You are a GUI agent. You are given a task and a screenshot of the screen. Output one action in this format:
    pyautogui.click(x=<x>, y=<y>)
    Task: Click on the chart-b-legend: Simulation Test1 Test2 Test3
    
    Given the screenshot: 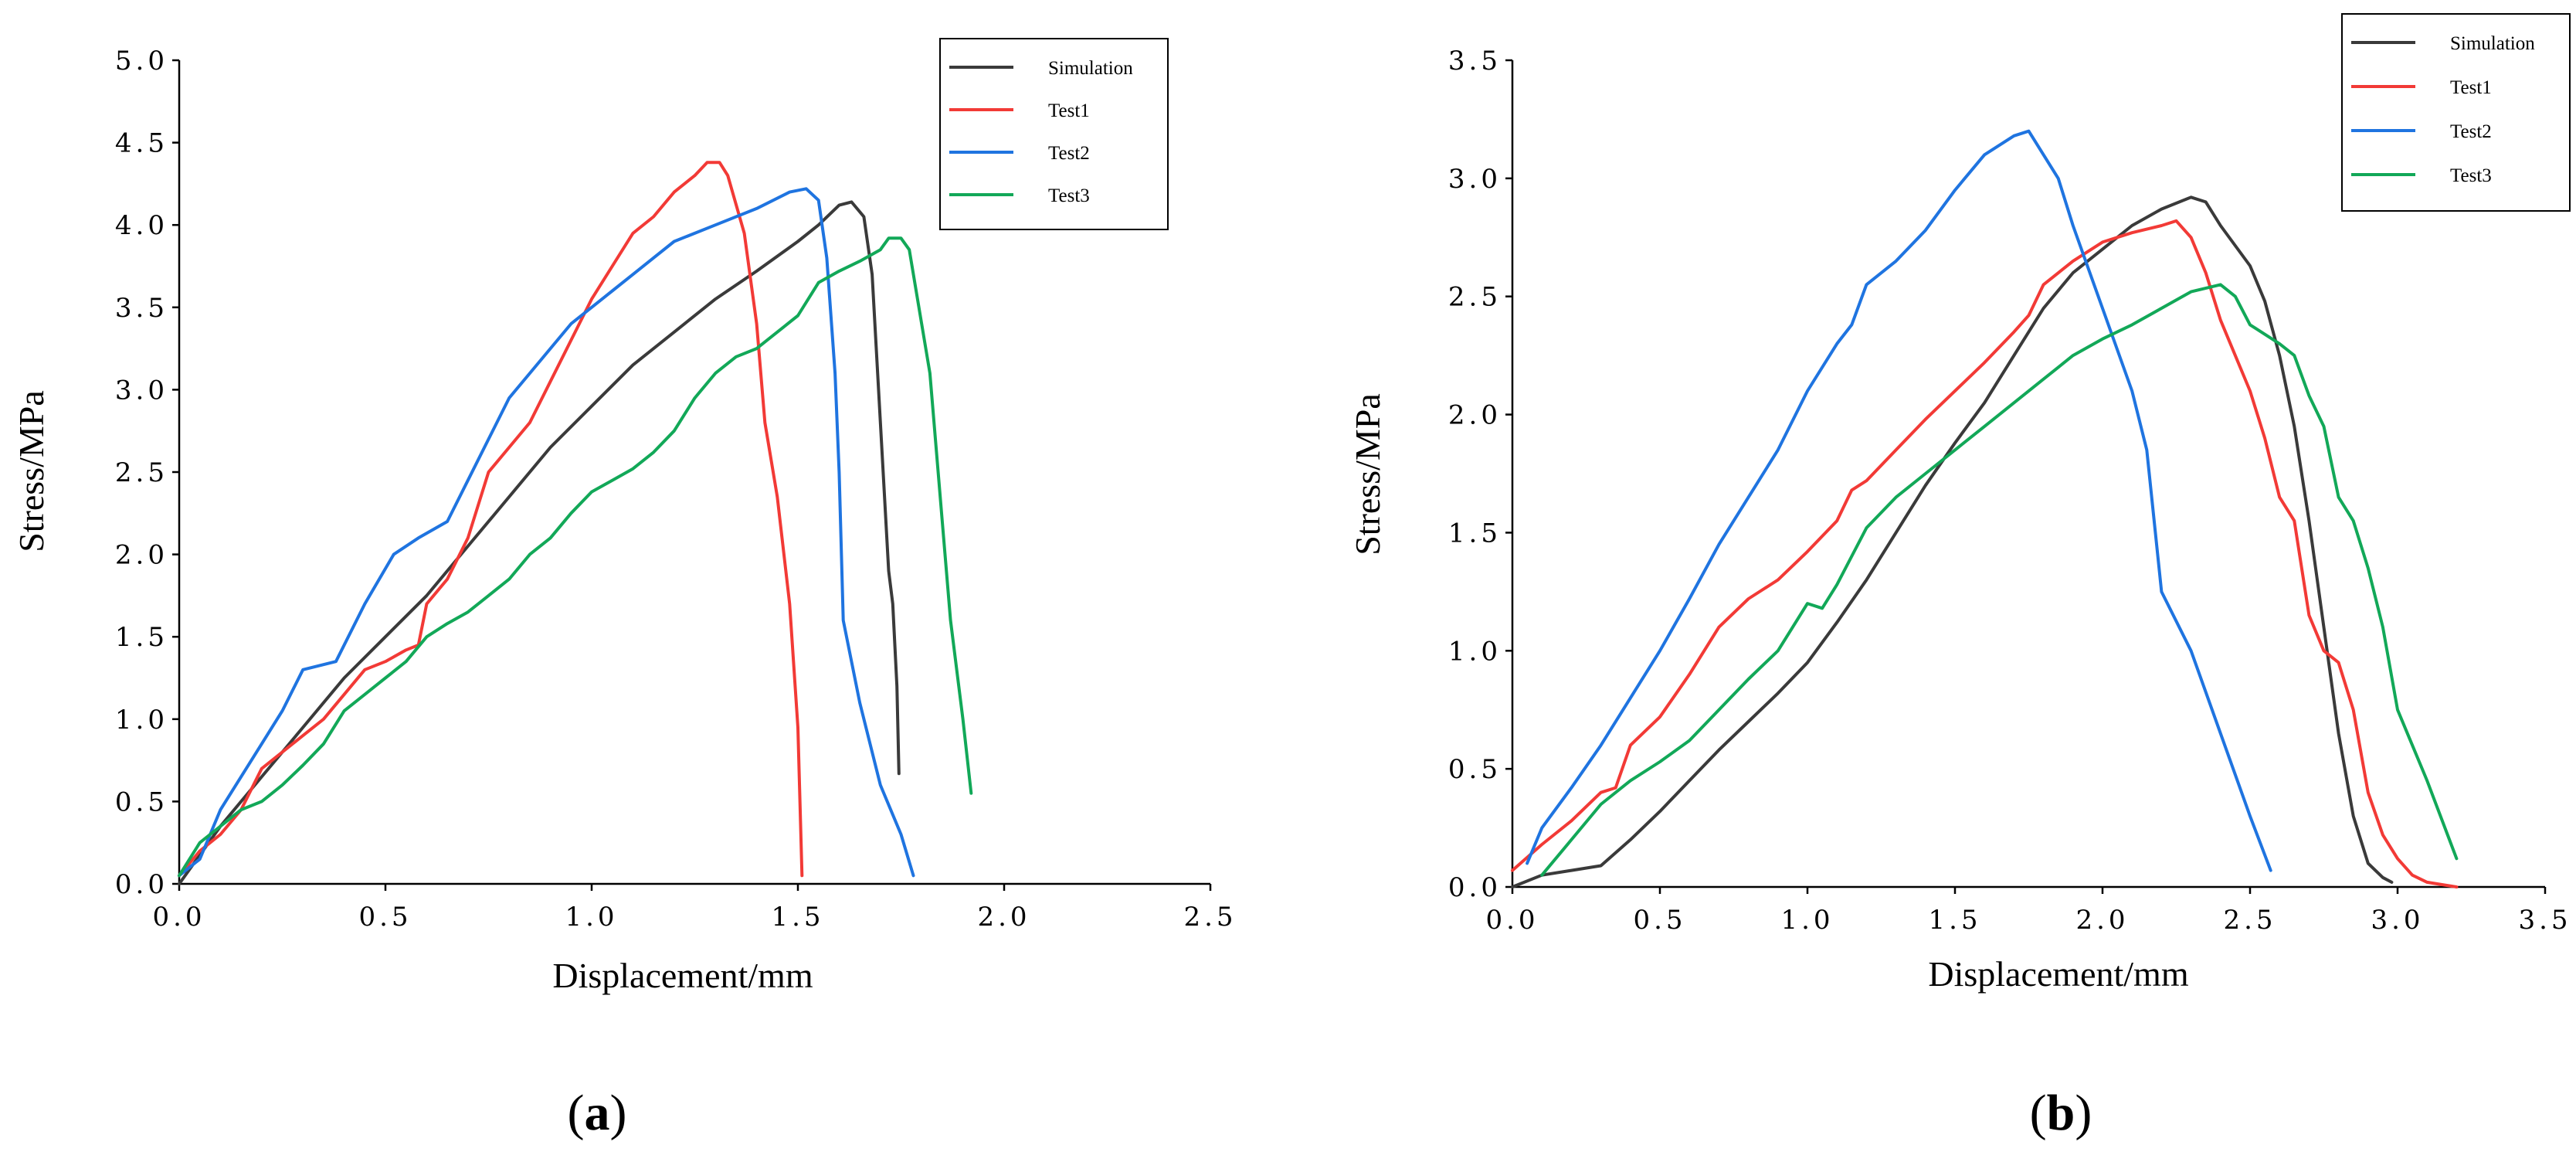 What is the action you would take?
    pyautogui.click(x=2456, y=112)
    